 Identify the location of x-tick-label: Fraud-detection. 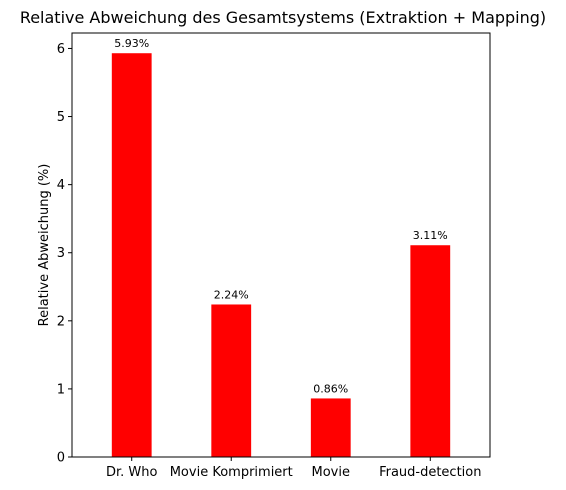
(430, 472).